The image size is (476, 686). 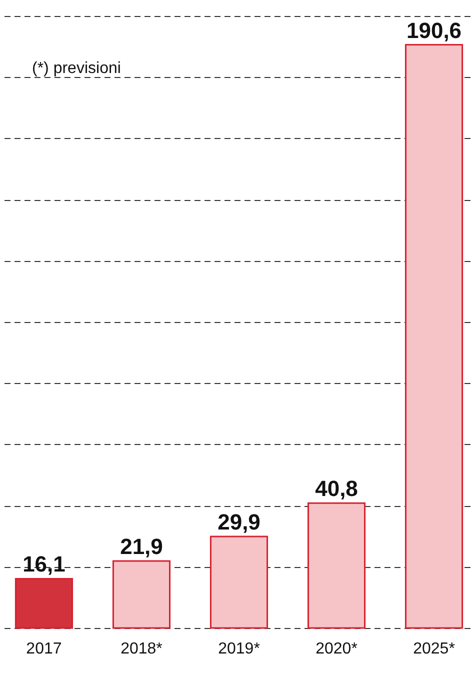 I want to click on data-label: 21,9, so click(x=141, y=546).